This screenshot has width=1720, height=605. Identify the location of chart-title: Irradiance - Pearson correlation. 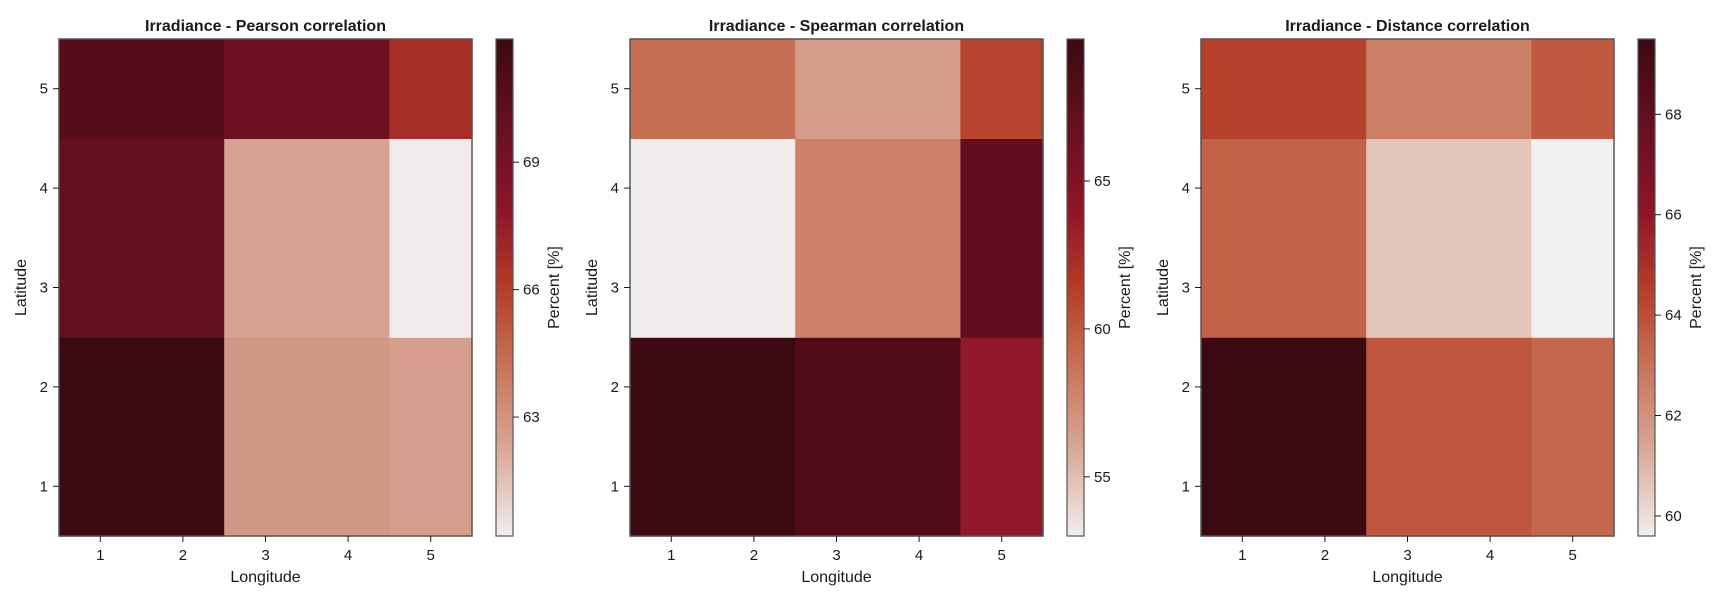
(265, 26).